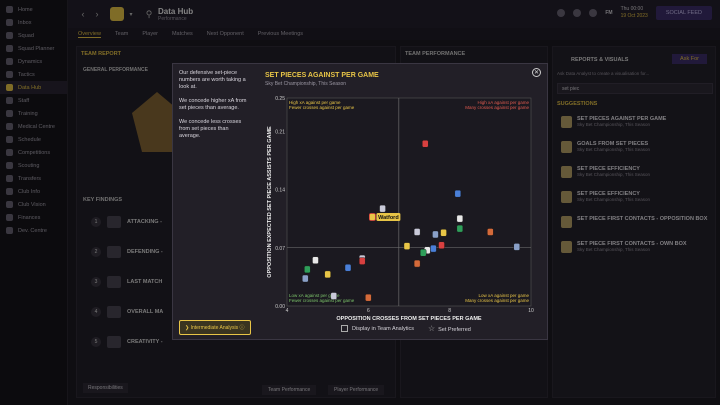 The height and width of the screenshot is (405, 720). I want to click on finding-title: OVERALL MA, so click(145, 312).